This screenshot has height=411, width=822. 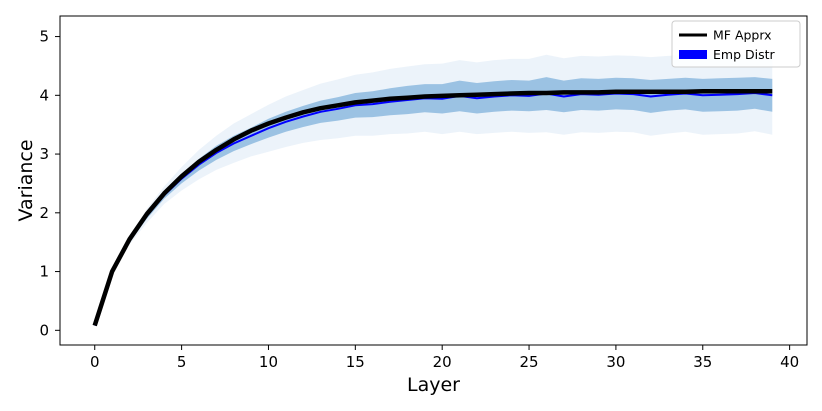 What do you see at coordinates (736, 44) in the screenshot?
I see `legend: MF Apprx Emp Distr` at bounding box center [736, 44].